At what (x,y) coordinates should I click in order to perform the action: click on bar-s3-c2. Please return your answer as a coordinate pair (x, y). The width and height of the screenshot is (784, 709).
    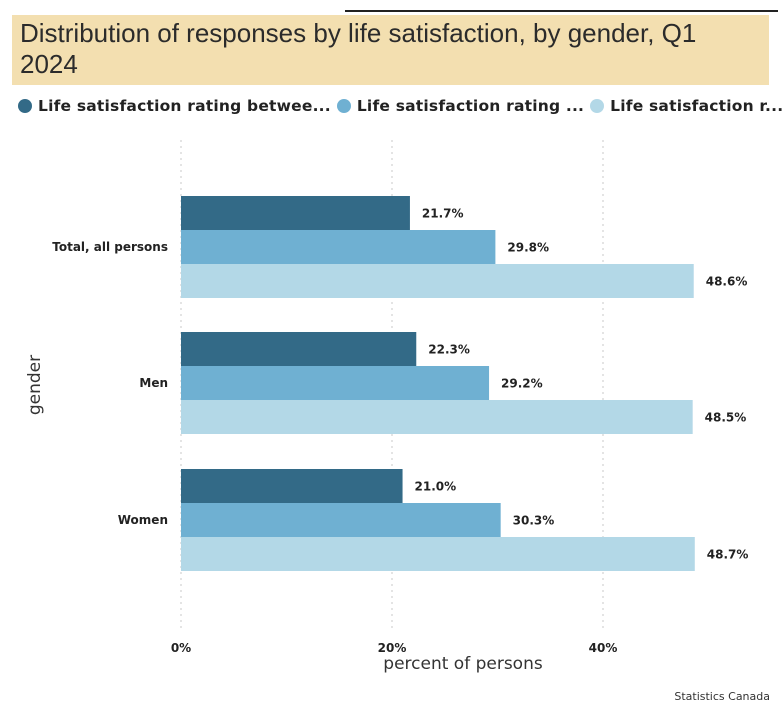
    Looking at the image, I should click on (437, 417).